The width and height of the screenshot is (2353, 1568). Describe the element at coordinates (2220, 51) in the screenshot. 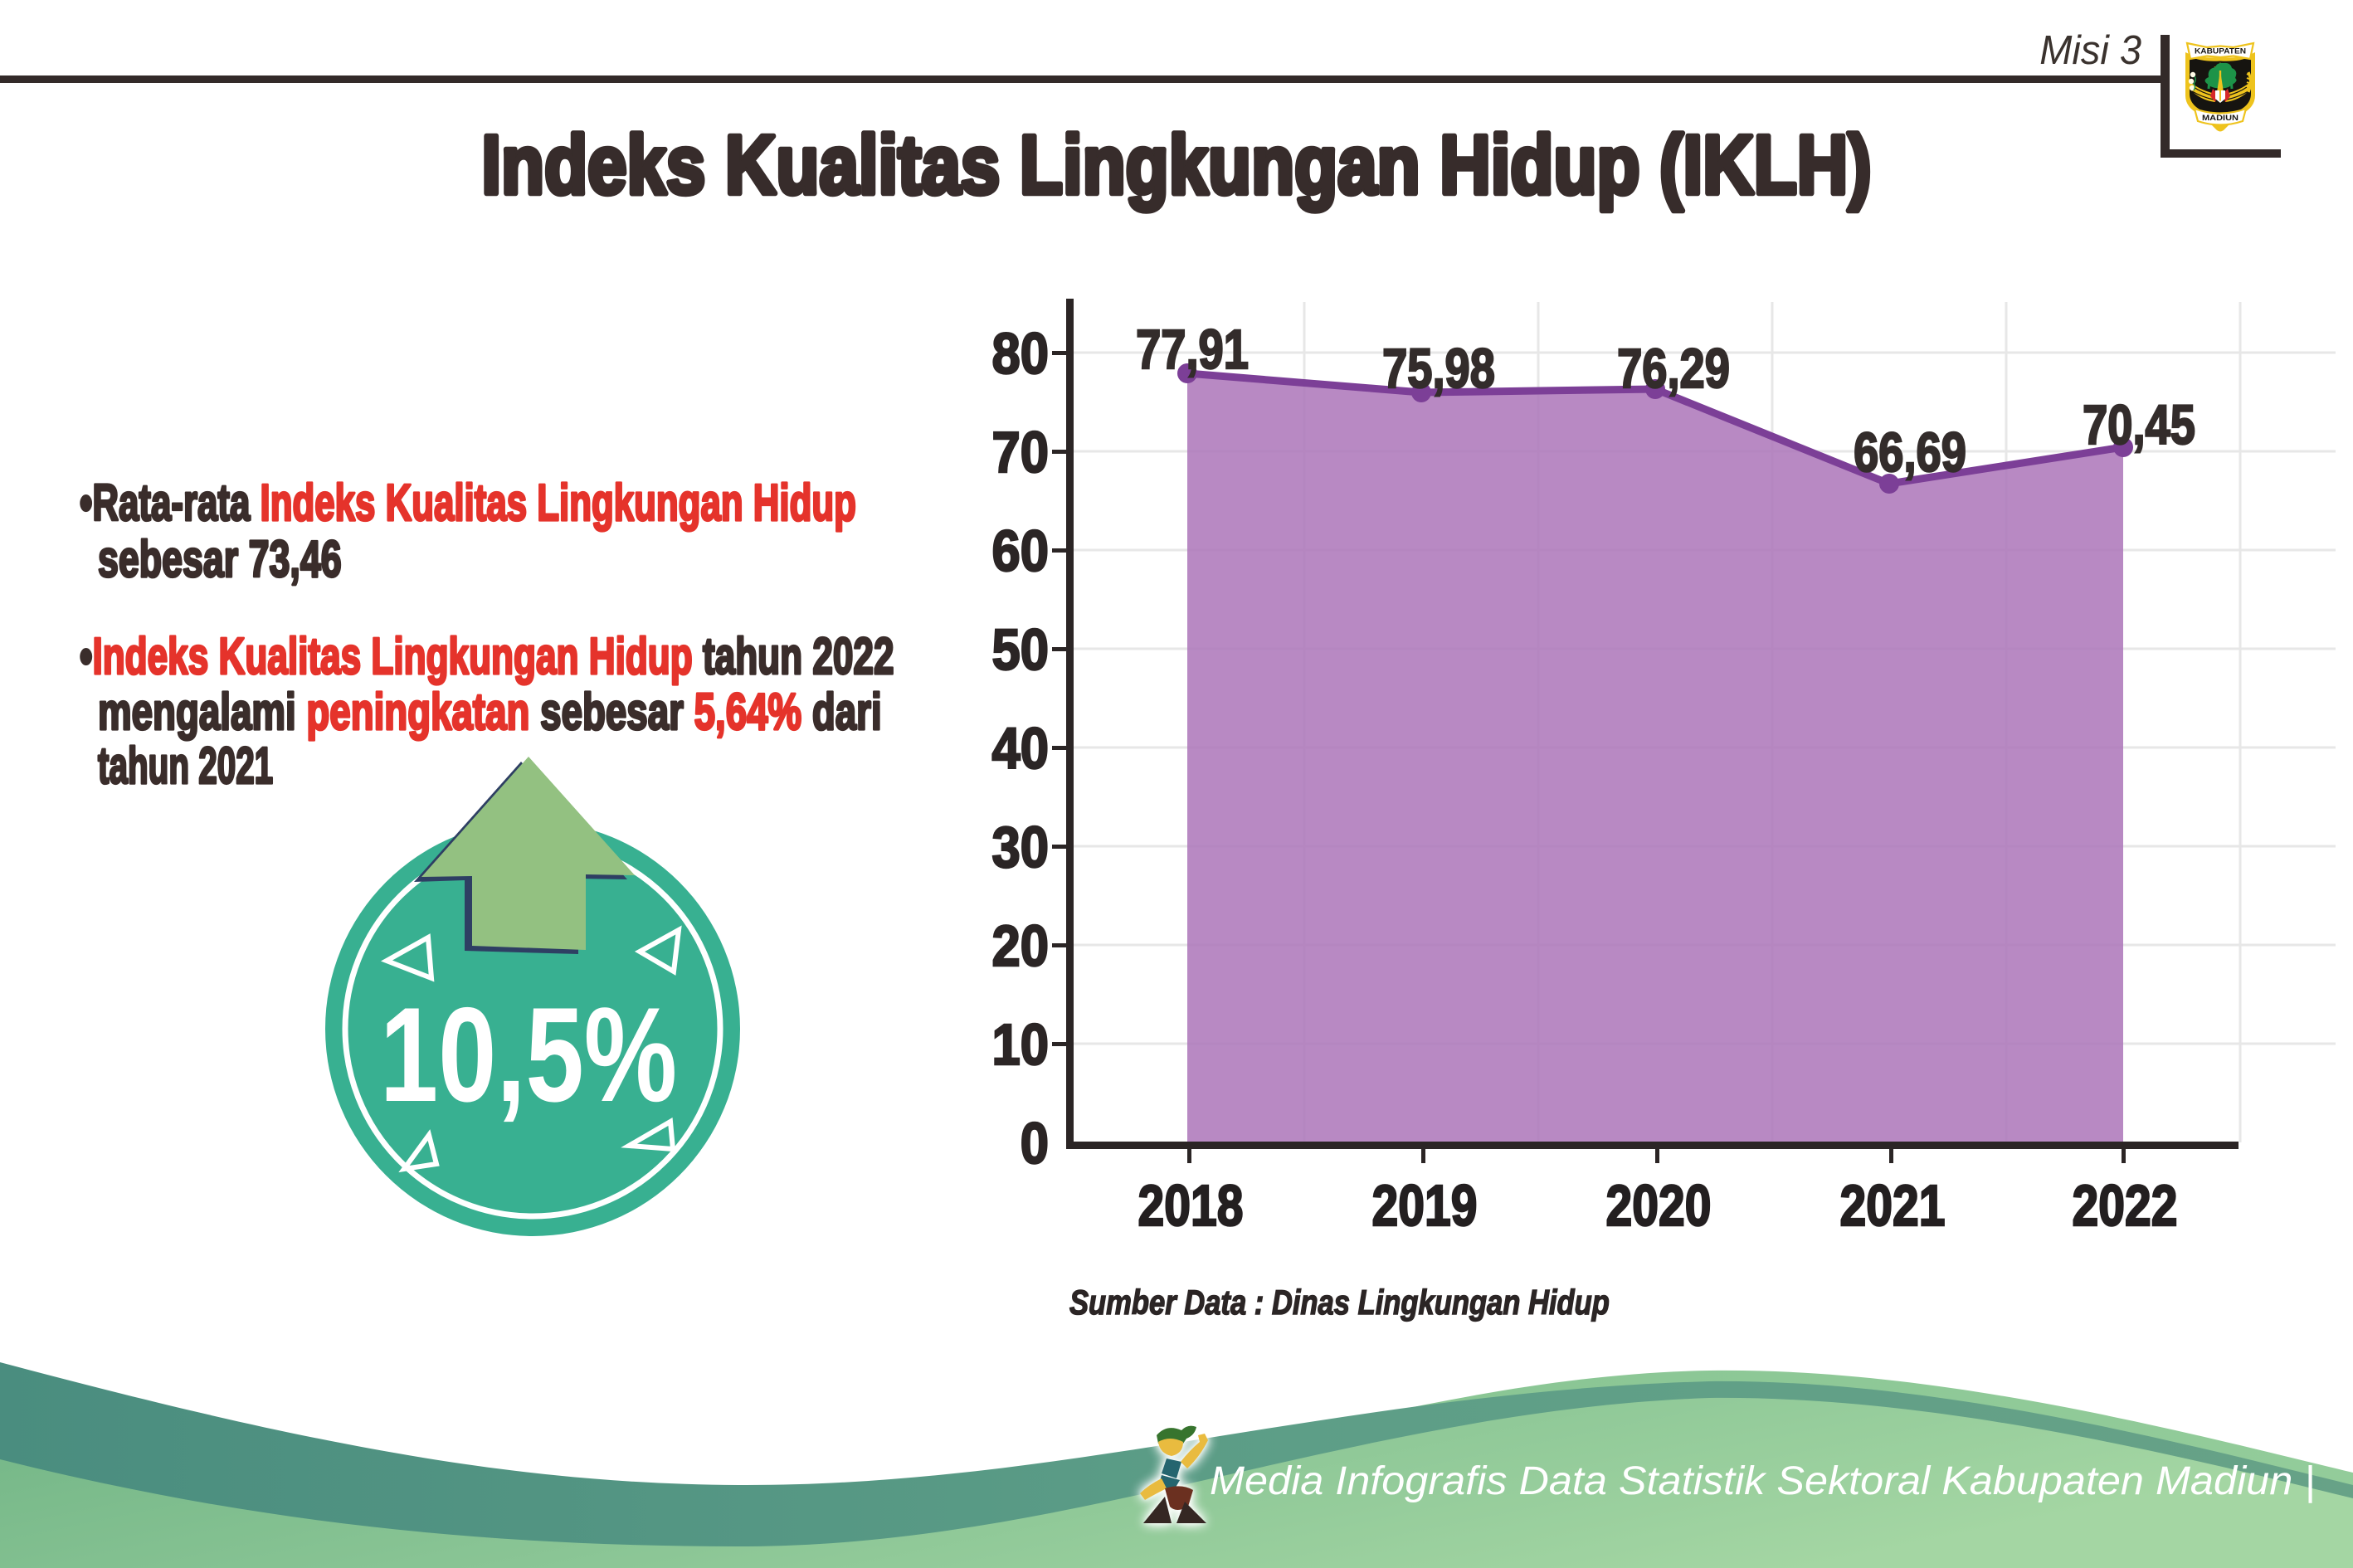

I see `svg-text: KABUPATEN` at that location.